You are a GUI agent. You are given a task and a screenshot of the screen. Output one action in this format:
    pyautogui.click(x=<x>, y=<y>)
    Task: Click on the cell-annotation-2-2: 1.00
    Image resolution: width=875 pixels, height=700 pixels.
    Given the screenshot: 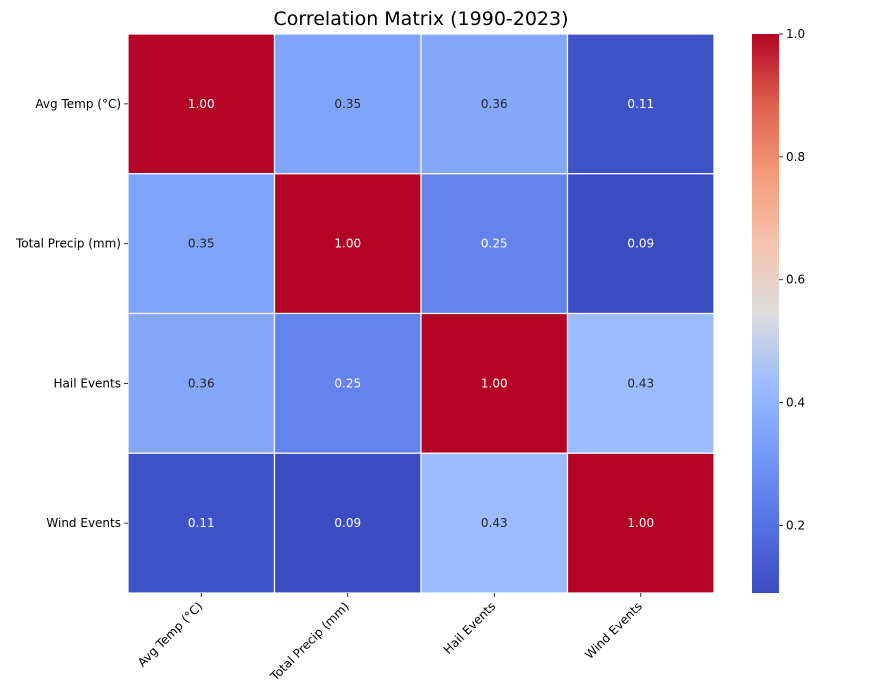 What is the action you would take?
    pyautogui.click(x=494, y=383)
    